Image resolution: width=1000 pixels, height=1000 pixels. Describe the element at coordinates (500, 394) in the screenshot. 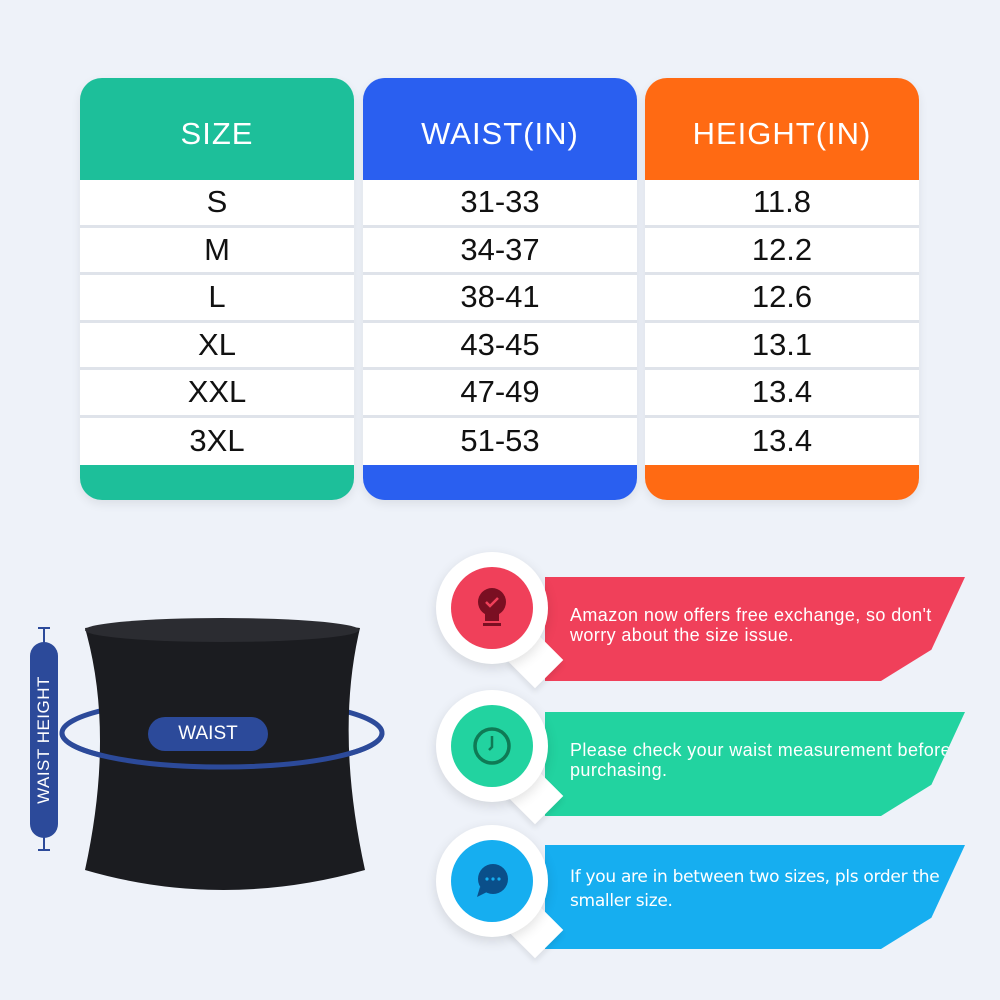

I see `table-cell: 47-49` at that location.